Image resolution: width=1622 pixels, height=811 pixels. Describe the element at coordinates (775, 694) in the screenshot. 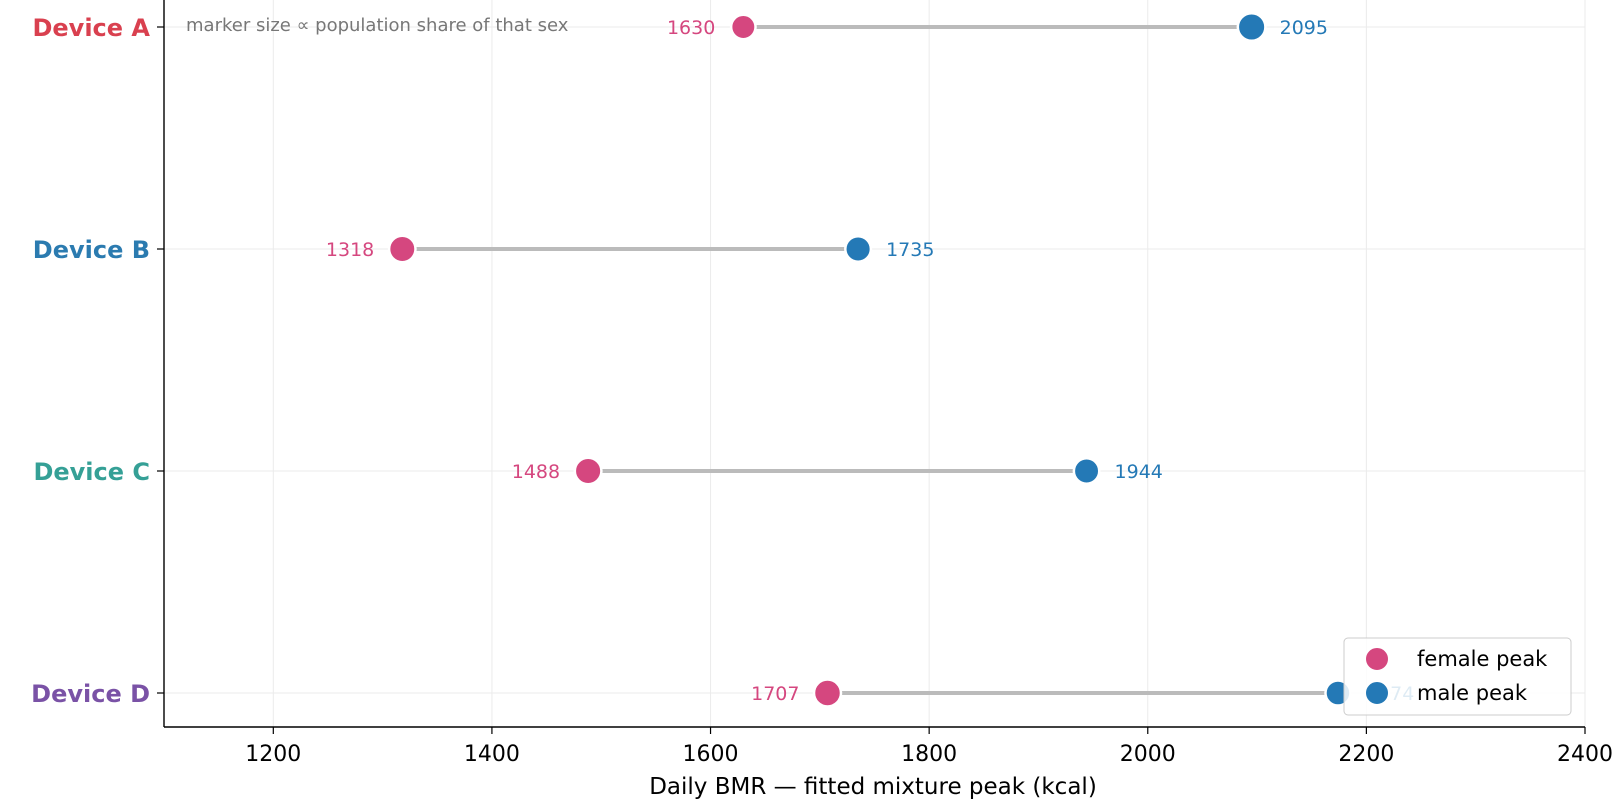

I see `female-value-label: 1707` at that location.